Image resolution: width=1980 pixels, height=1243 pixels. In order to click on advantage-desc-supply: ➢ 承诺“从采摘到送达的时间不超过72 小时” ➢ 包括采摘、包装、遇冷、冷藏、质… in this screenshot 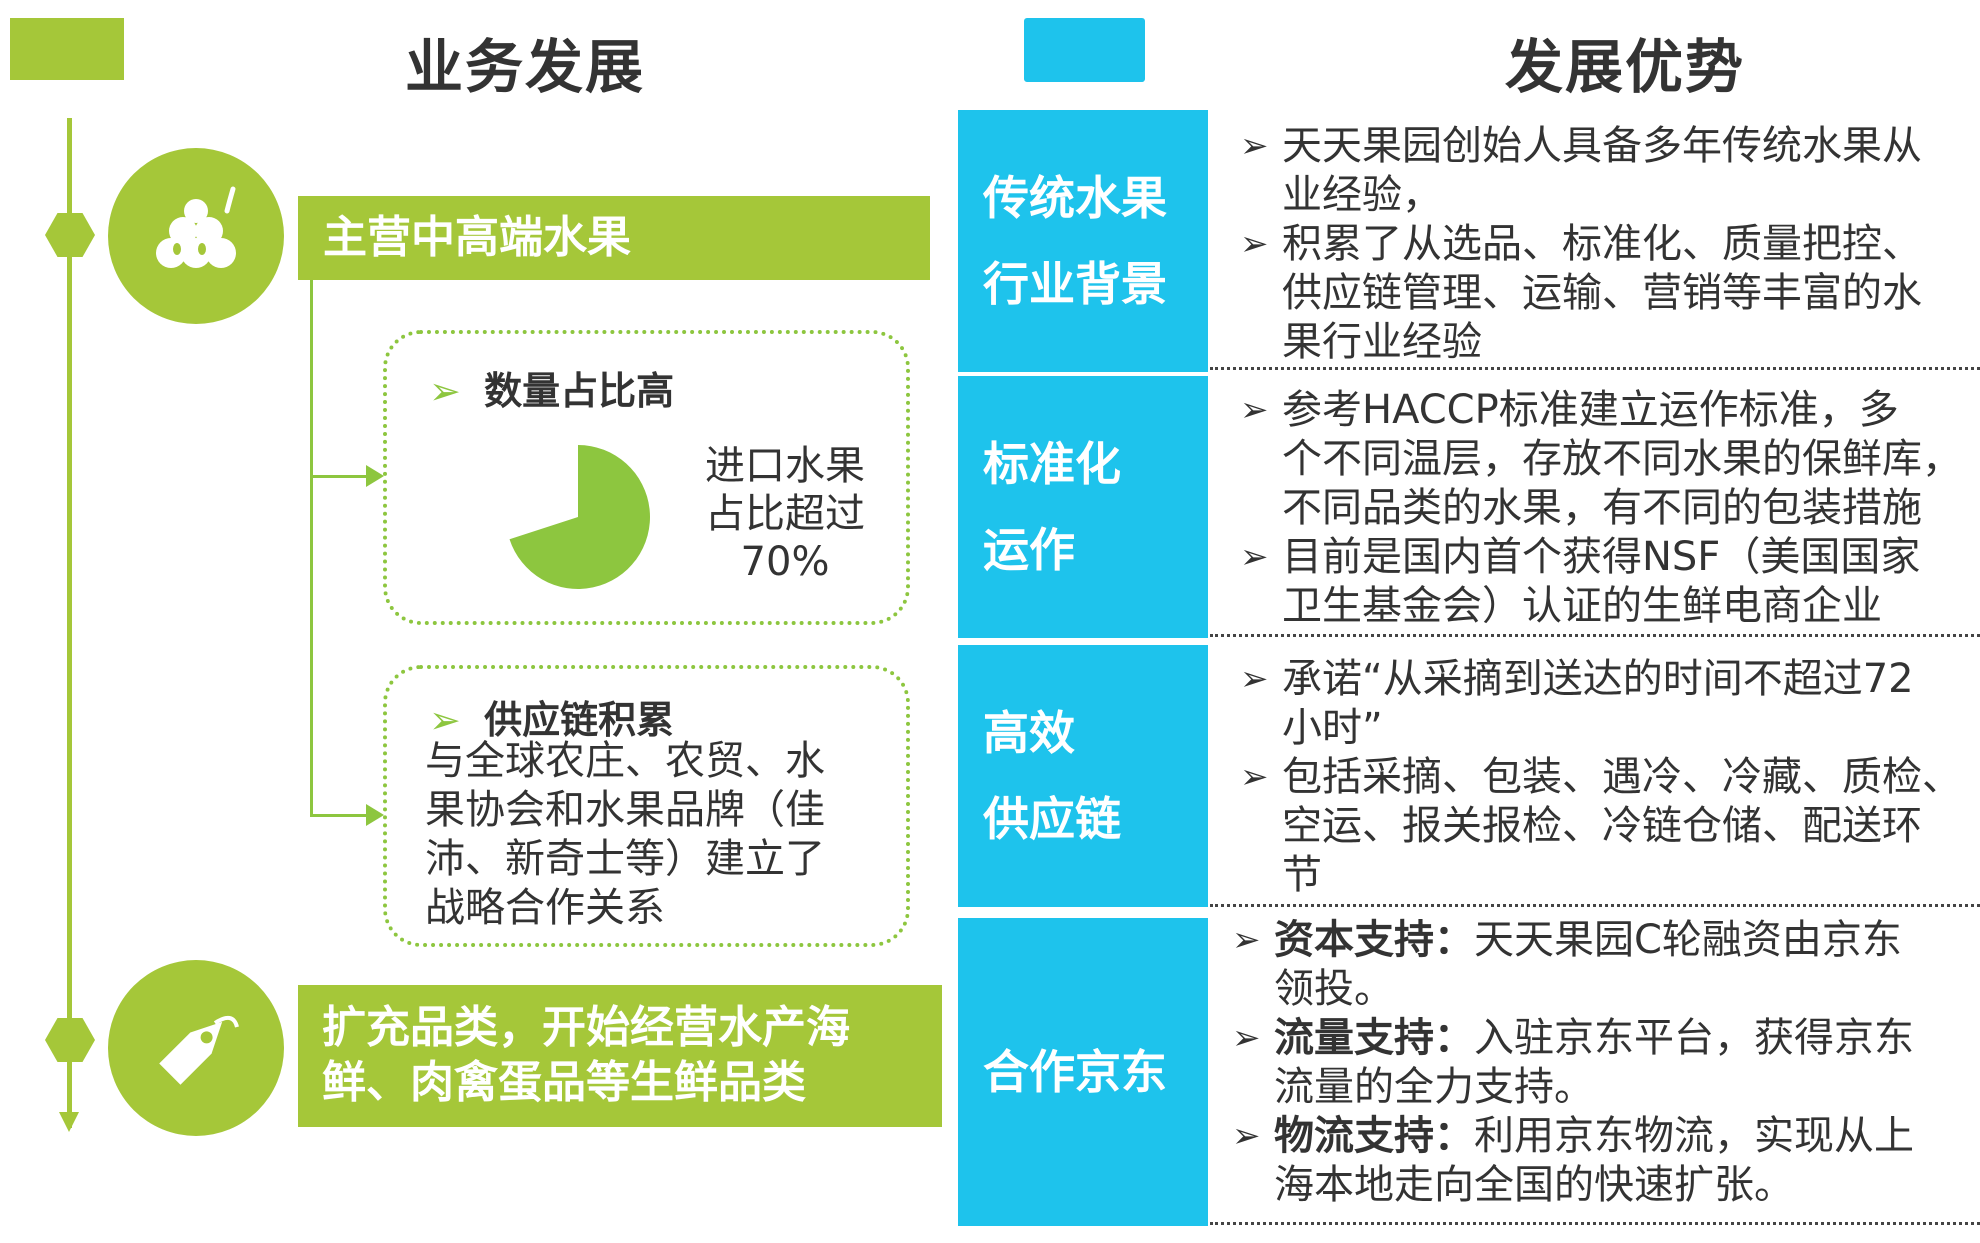, I will do `click(1610, 777)`.